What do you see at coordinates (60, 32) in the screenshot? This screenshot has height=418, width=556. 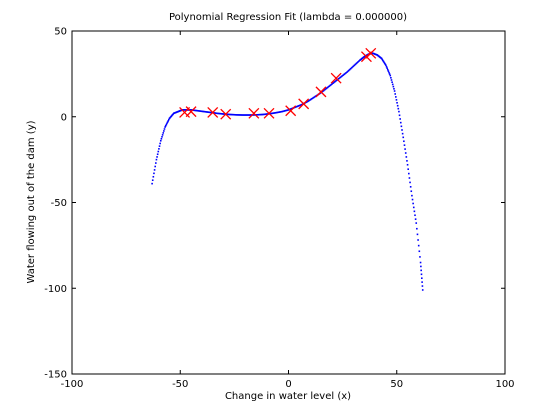 I see `y-tick-label: 50` at bounding box center [60, 32].